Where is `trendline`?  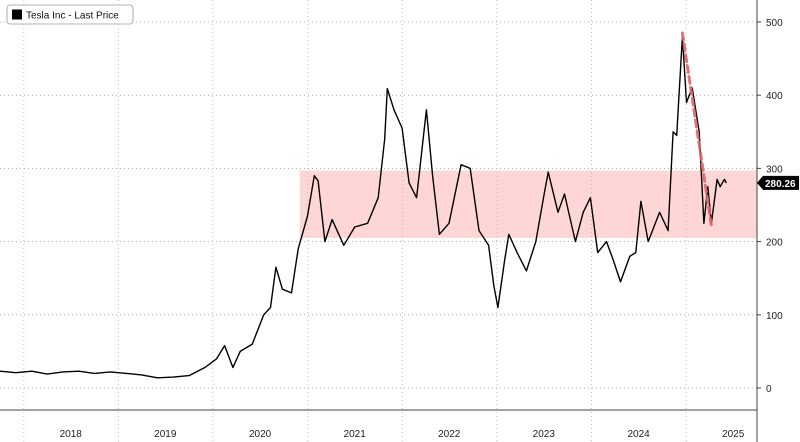 trendline is located at coordinates (696, 129).